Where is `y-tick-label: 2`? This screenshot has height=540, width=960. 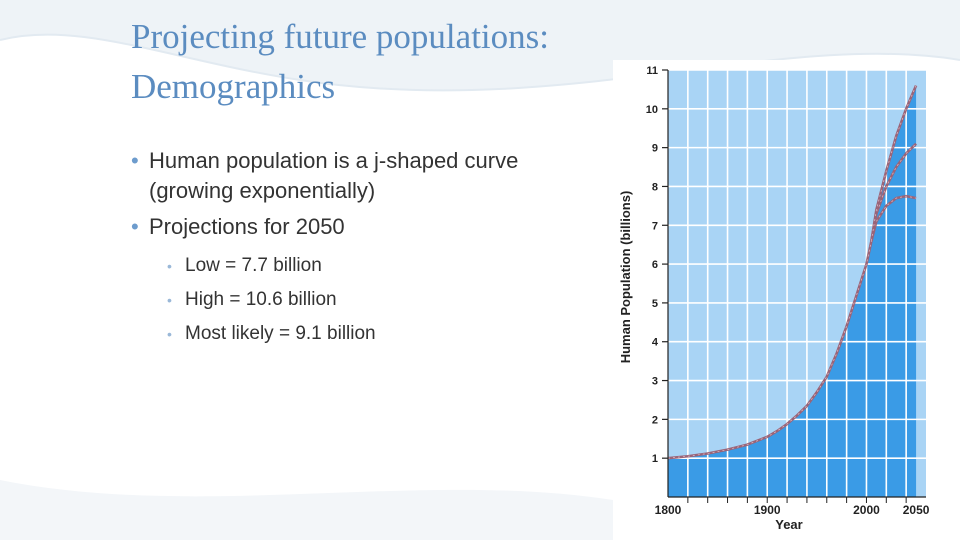
y-tick-label: 2 is located at coordinates (655, 420).